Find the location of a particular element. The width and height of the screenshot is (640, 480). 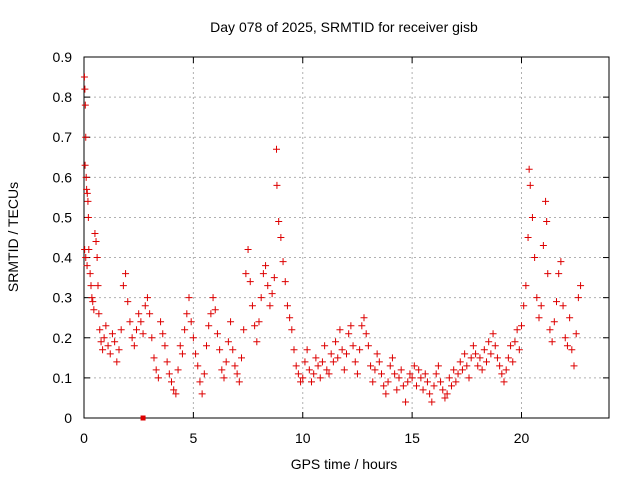

x-tick-labels: 0 5 10 15 20 is located at coordinates (304, 438).